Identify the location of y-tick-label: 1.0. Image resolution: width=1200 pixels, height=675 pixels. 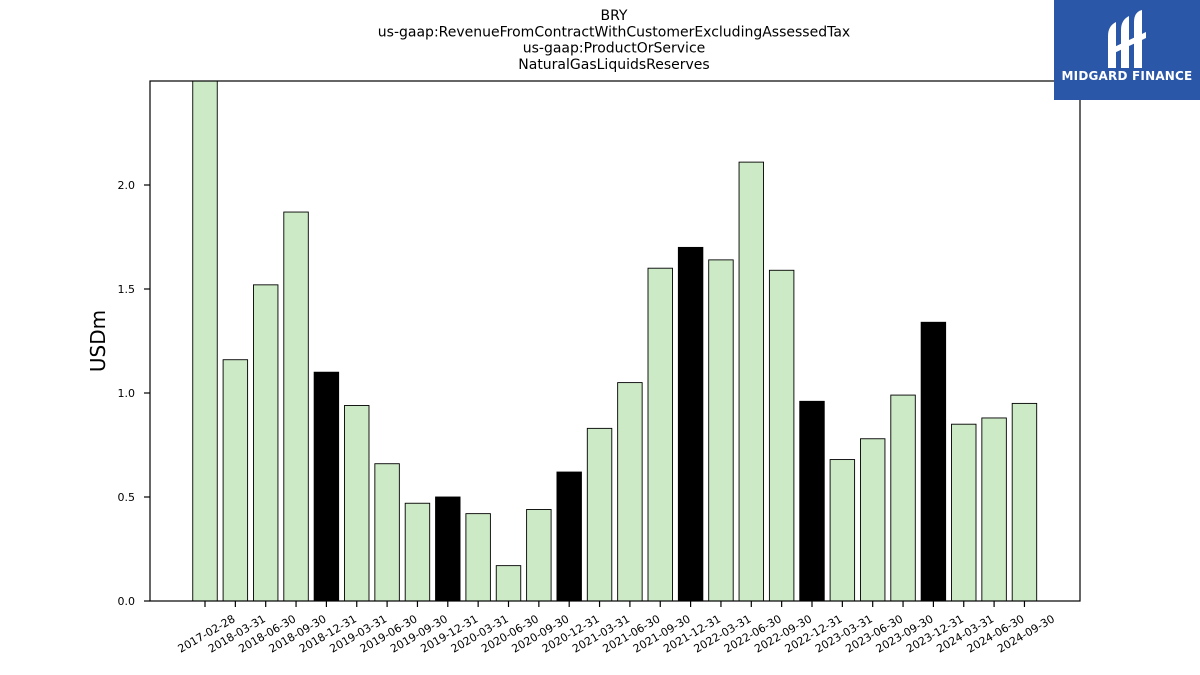
(127, 393).